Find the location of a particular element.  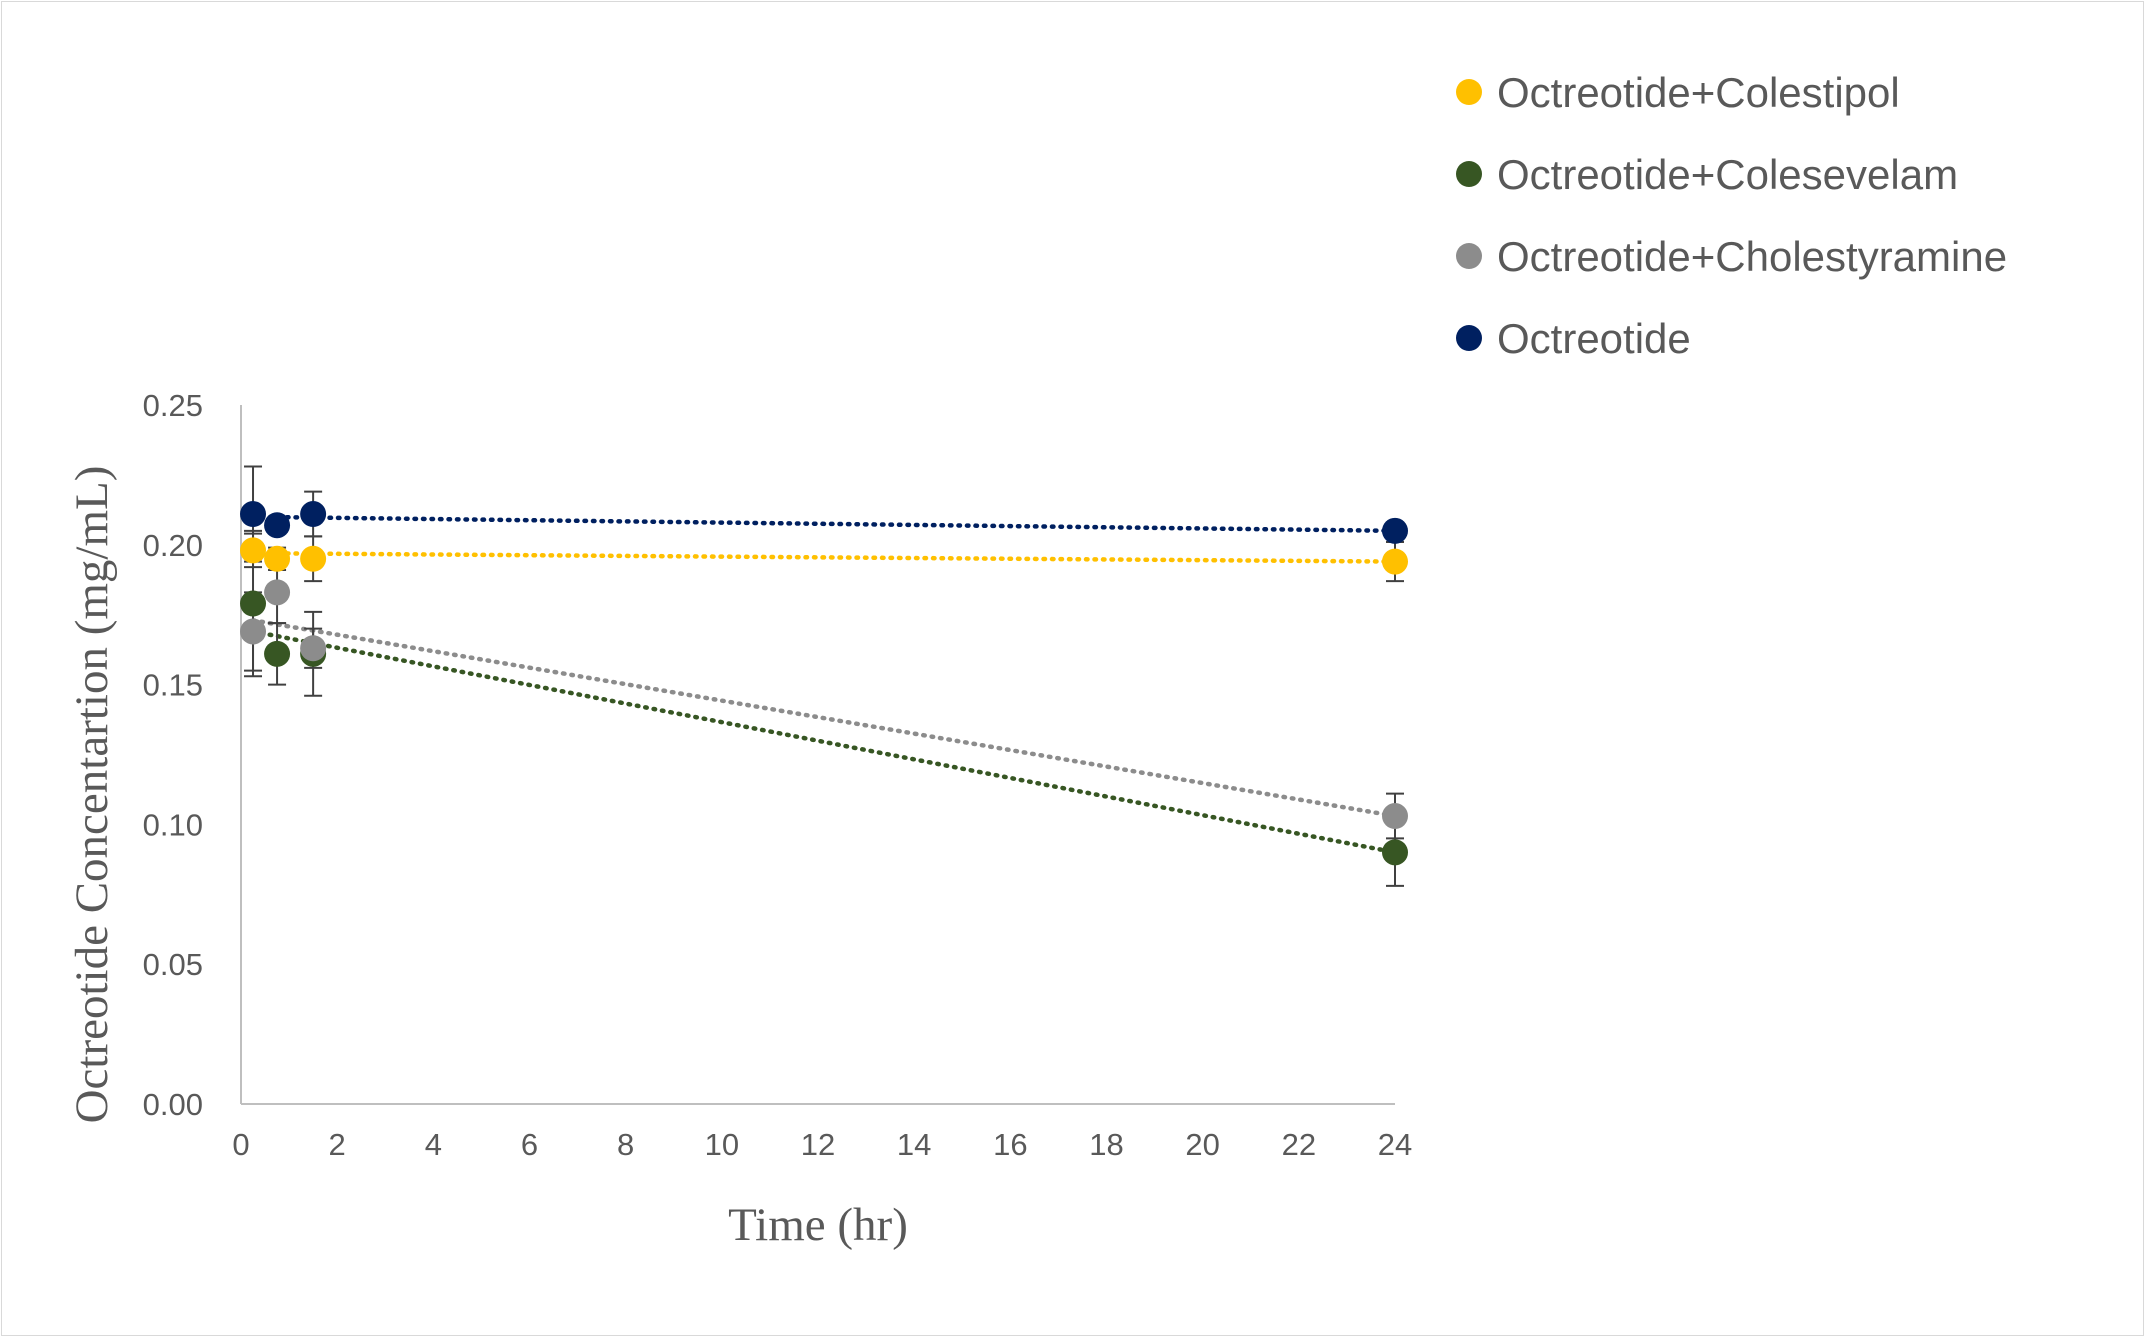

trendline-octreotide-colestipol is located at coordinates (824, 557).